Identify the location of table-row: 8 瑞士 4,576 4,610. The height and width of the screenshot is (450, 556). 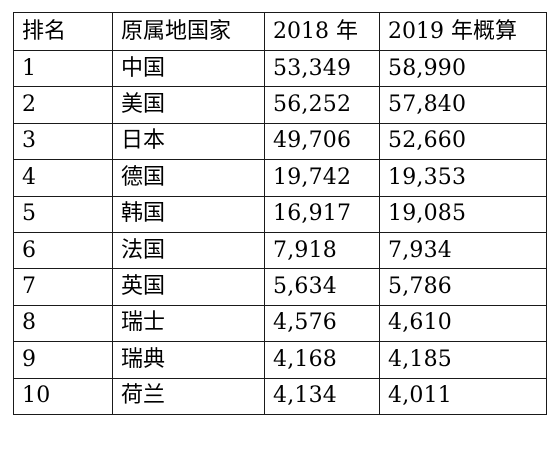
(280, 323).